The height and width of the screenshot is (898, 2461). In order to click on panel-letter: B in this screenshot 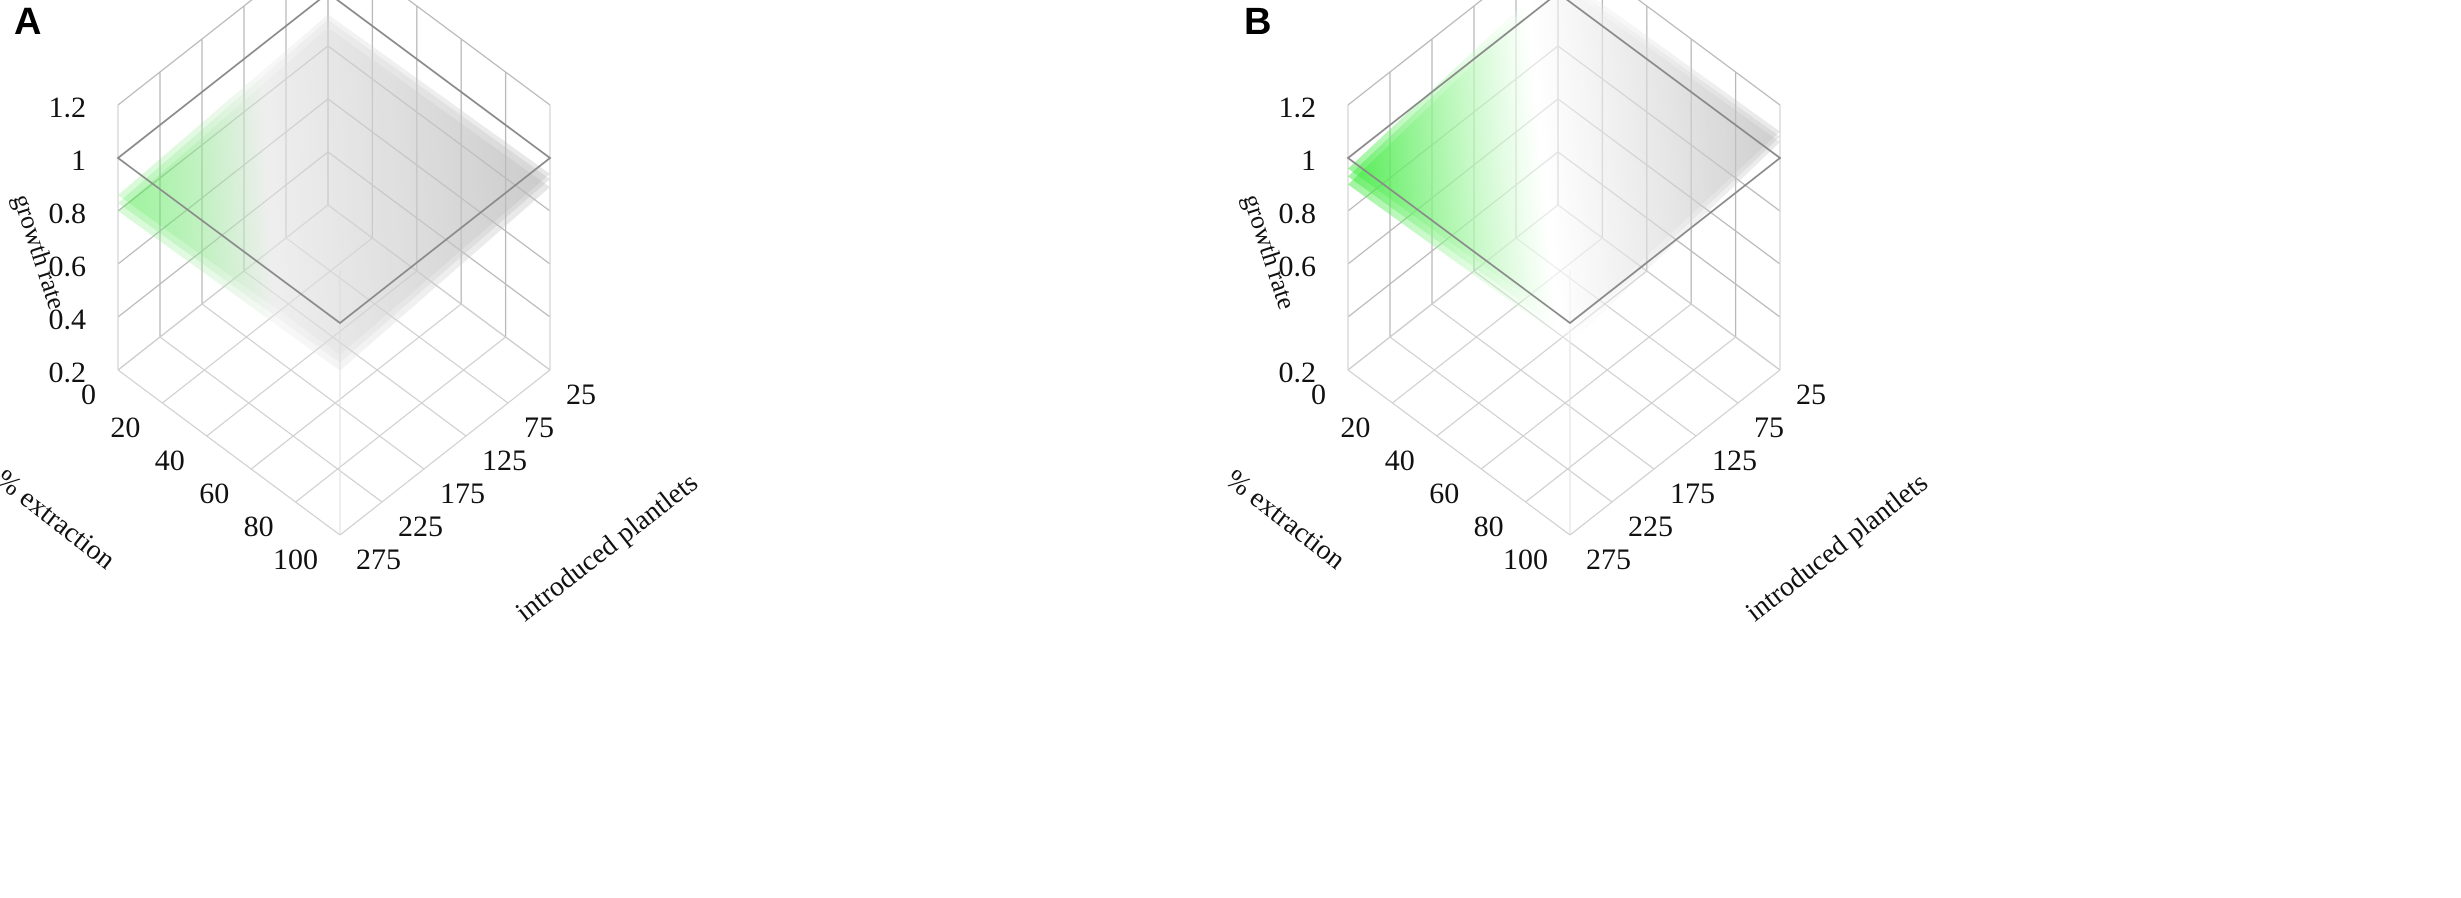, I will do `click(1258, 22)`.